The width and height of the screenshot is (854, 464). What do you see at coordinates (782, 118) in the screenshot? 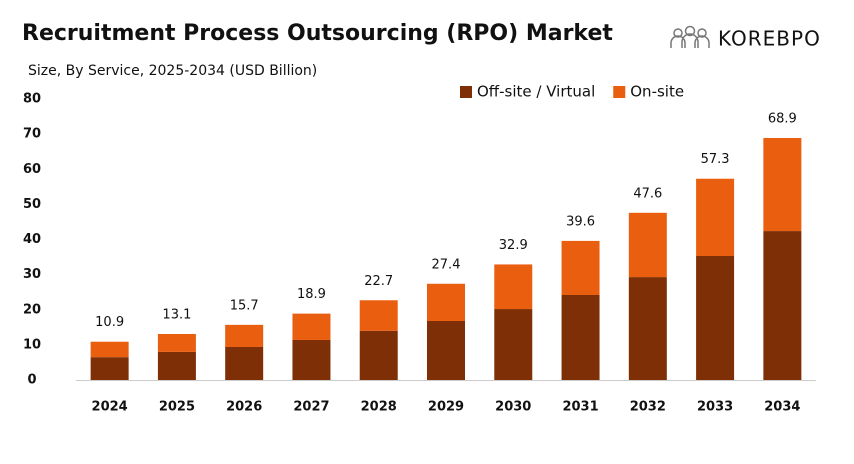
I see `total-label: 68.9` at bounding box center [782, 118].